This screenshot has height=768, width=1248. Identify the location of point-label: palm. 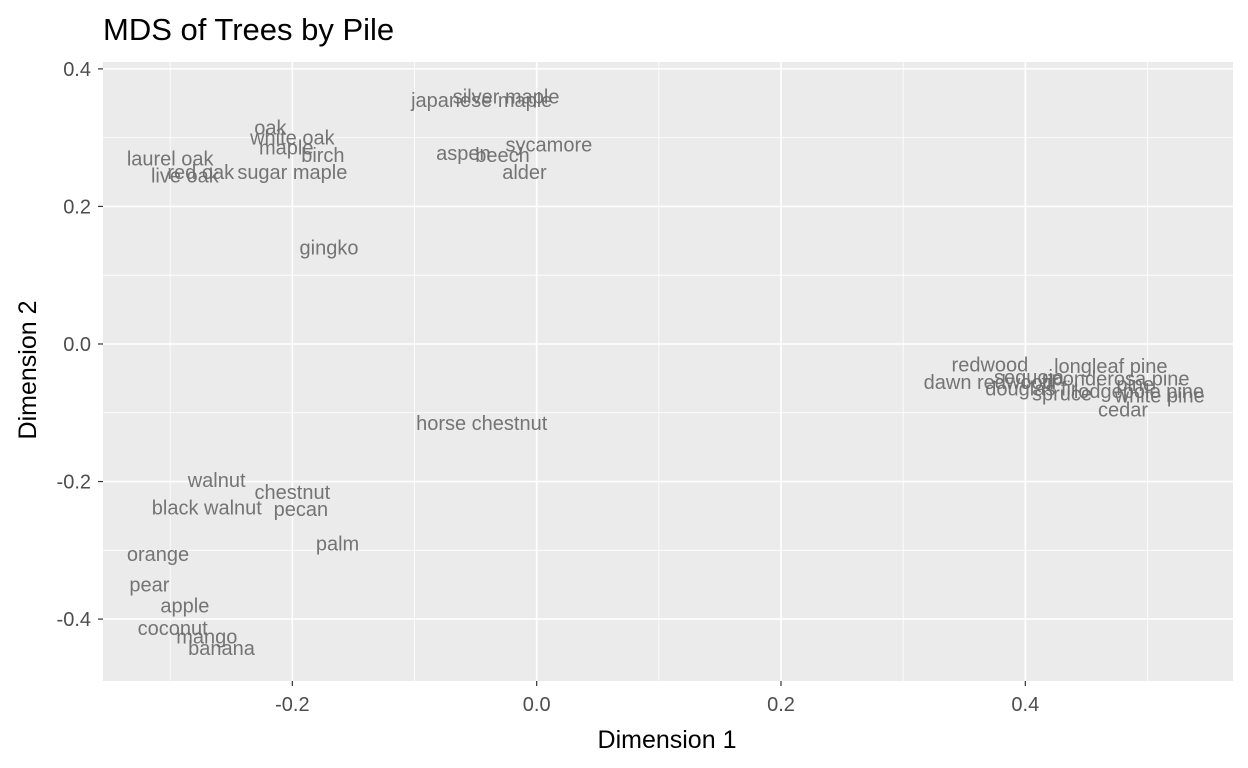
(337, 544).